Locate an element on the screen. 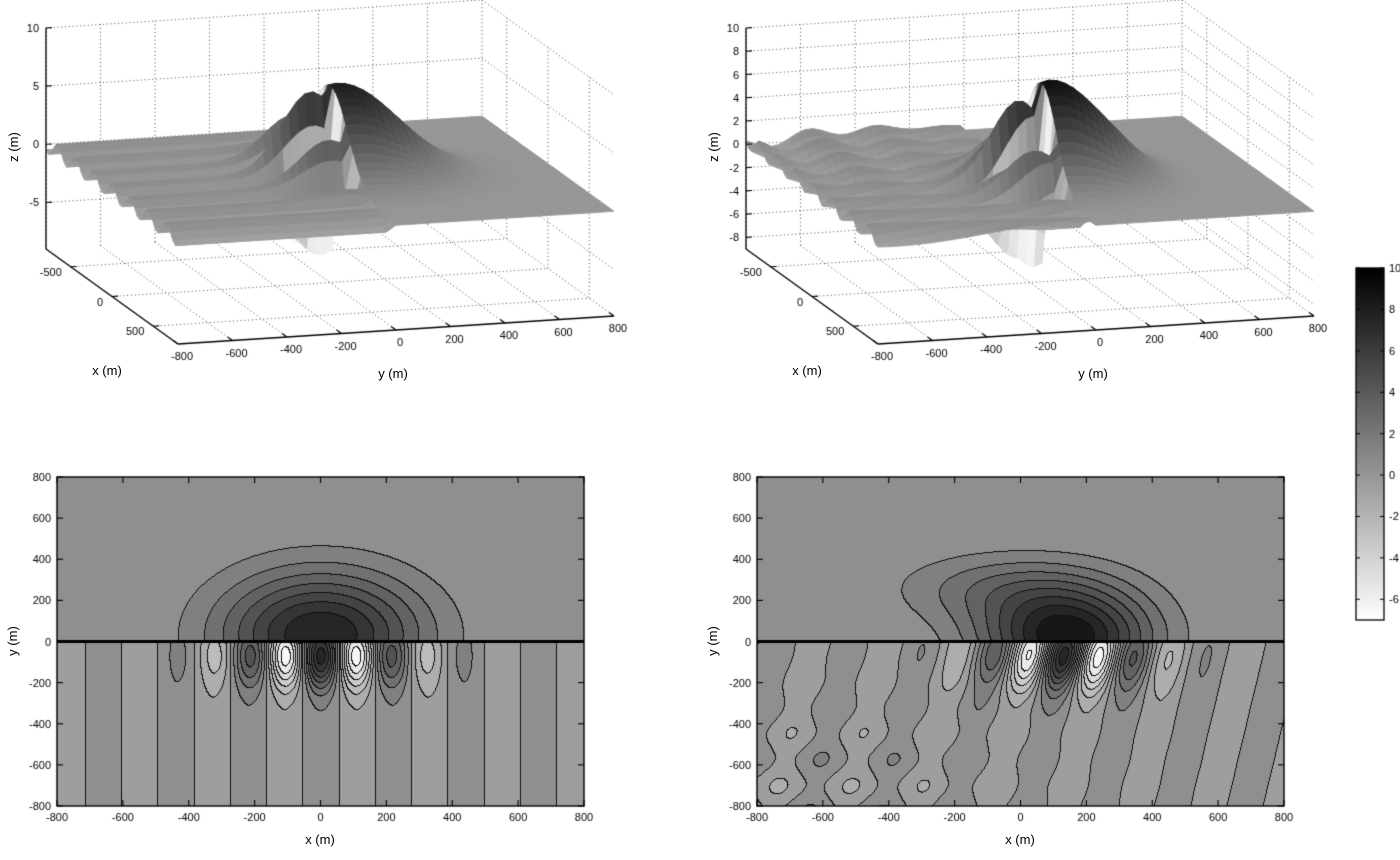 The height and width of the screenshot is (860, 1400). surf-right-zlabel: z (m) is located at coordinates (713, 147).